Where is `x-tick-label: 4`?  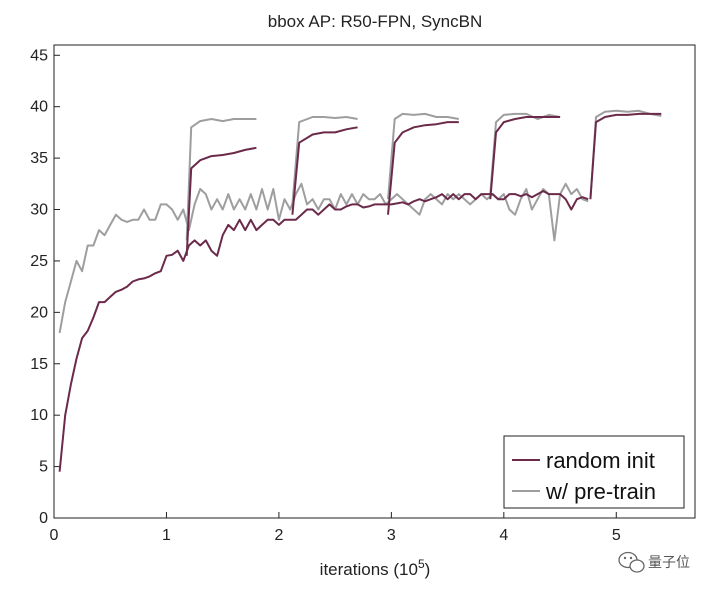 x-tick-label: 4 is located at coordinates (503, 535).